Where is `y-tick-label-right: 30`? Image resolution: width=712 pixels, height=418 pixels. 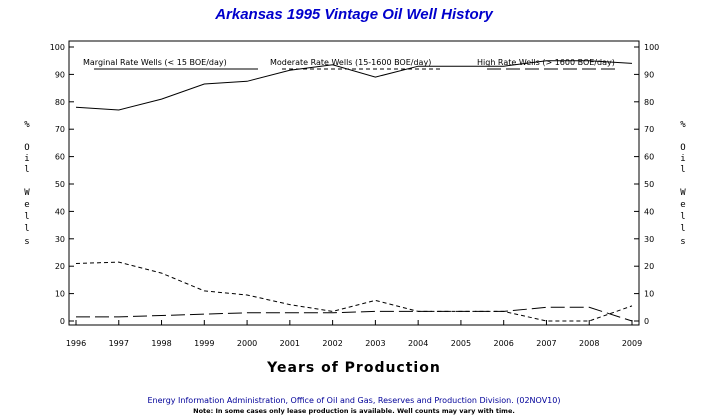
y-tick-label-right: 30 is located at coordinates (649, 239).